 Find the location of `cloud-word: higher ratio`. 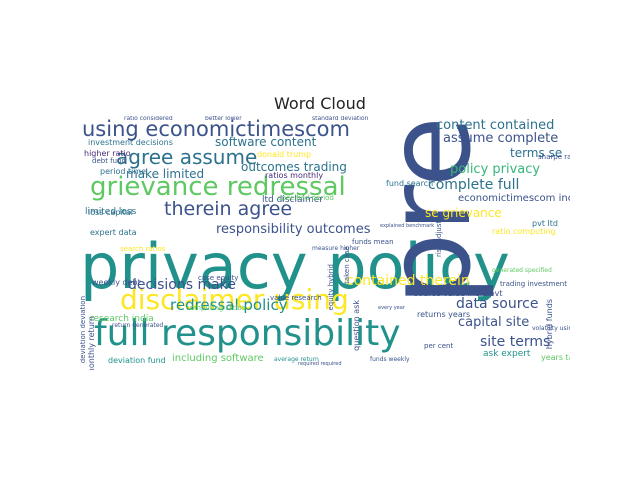

cloud-word: higher ratio is located at coordinates (107, 153).